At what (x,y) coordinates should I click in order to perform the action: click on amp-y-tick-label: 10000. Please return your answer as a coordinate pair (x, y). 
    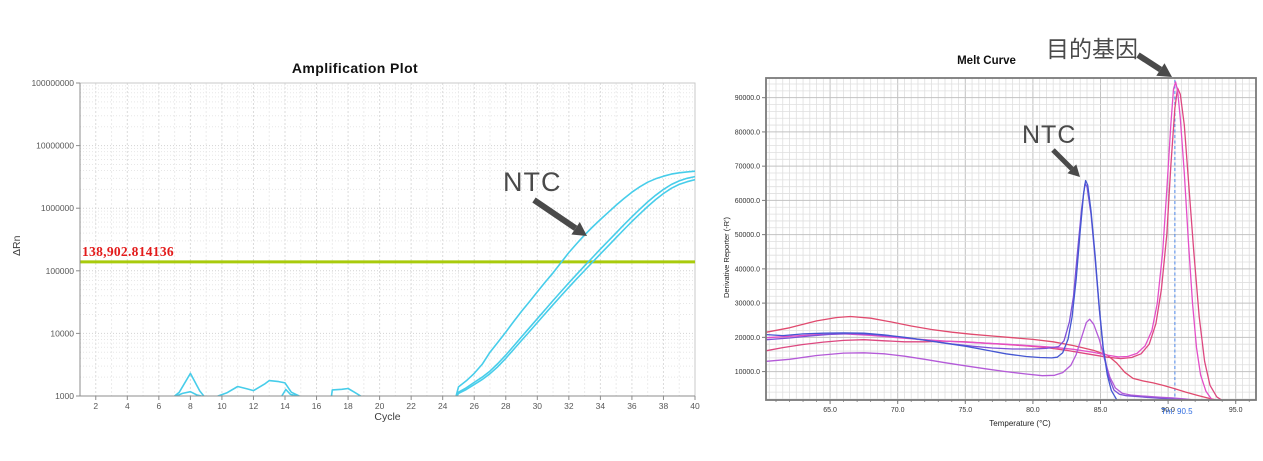
    Looking at the image, I should click on (62, 333).